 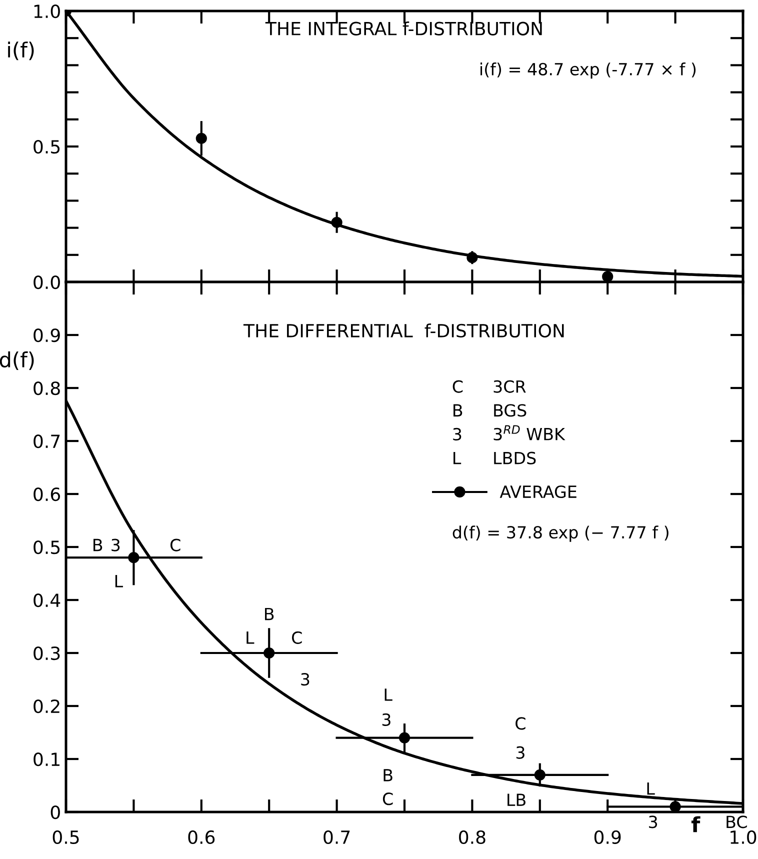 What do you see at coordinates (510, 410) in the screenshot?
I see `annotation: BGS` at bounding box center [510, 410].